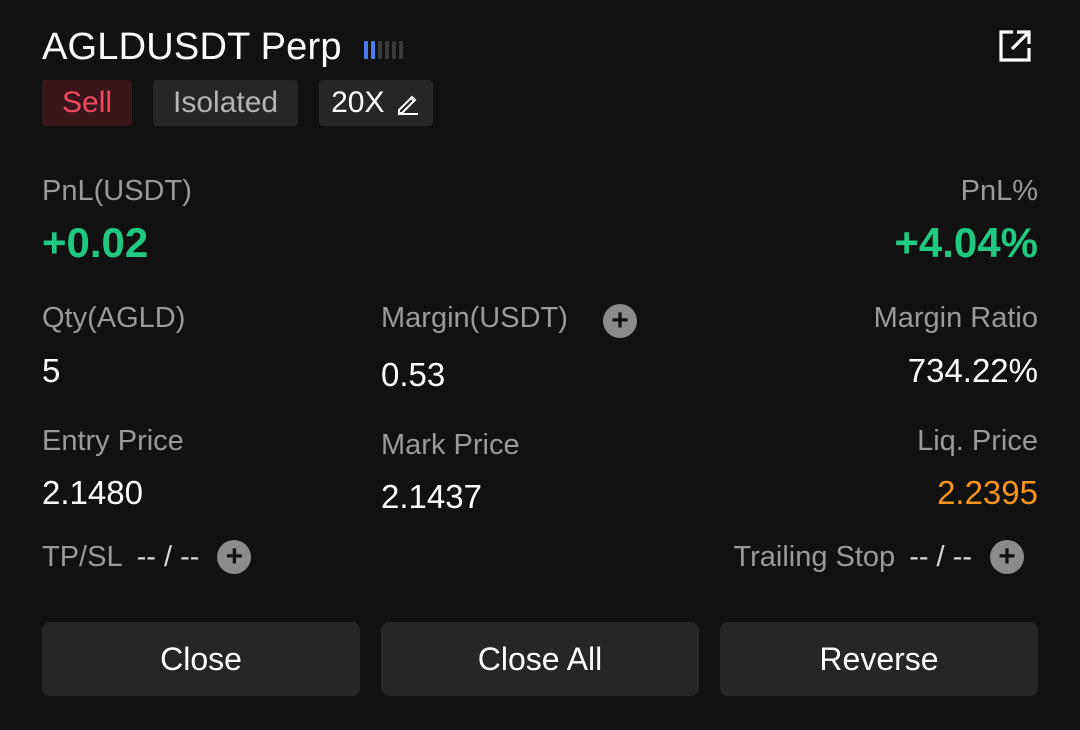 This screenshot has height=730, width=1080. Describe the element at coordinates (431, 496) in the screenshot. I see `mark-price-value: 2.1437` at that location.